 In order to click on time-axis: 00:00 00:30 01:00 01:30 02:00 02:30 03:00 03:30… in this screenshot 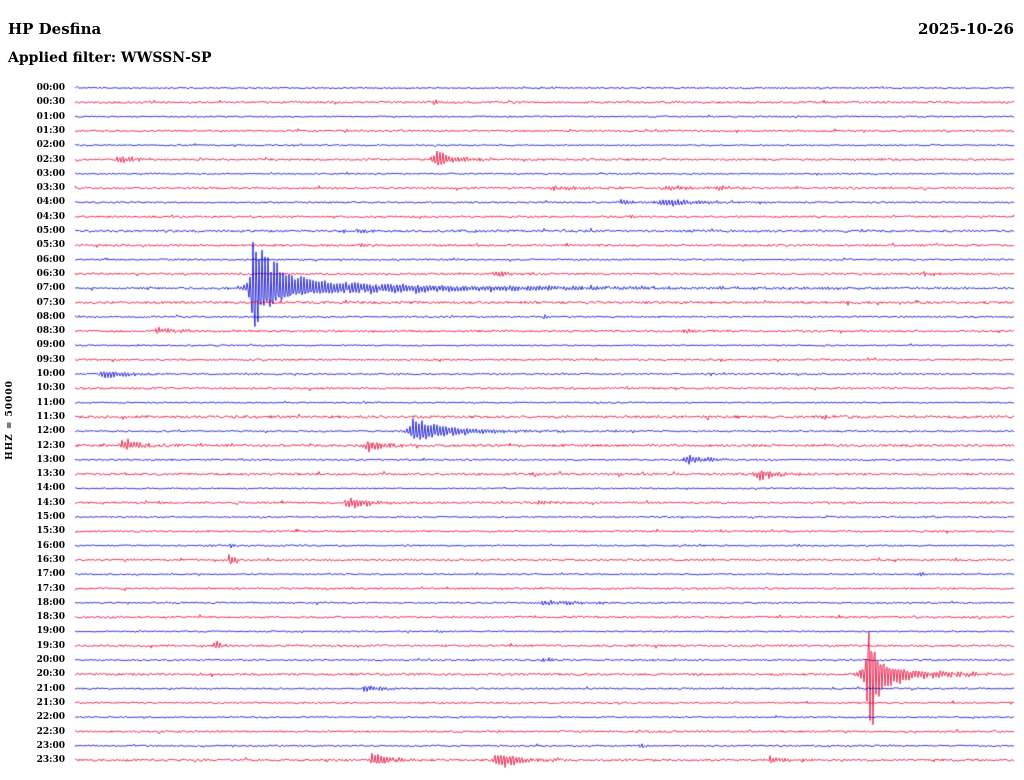, I will do `click(35, 390)`.